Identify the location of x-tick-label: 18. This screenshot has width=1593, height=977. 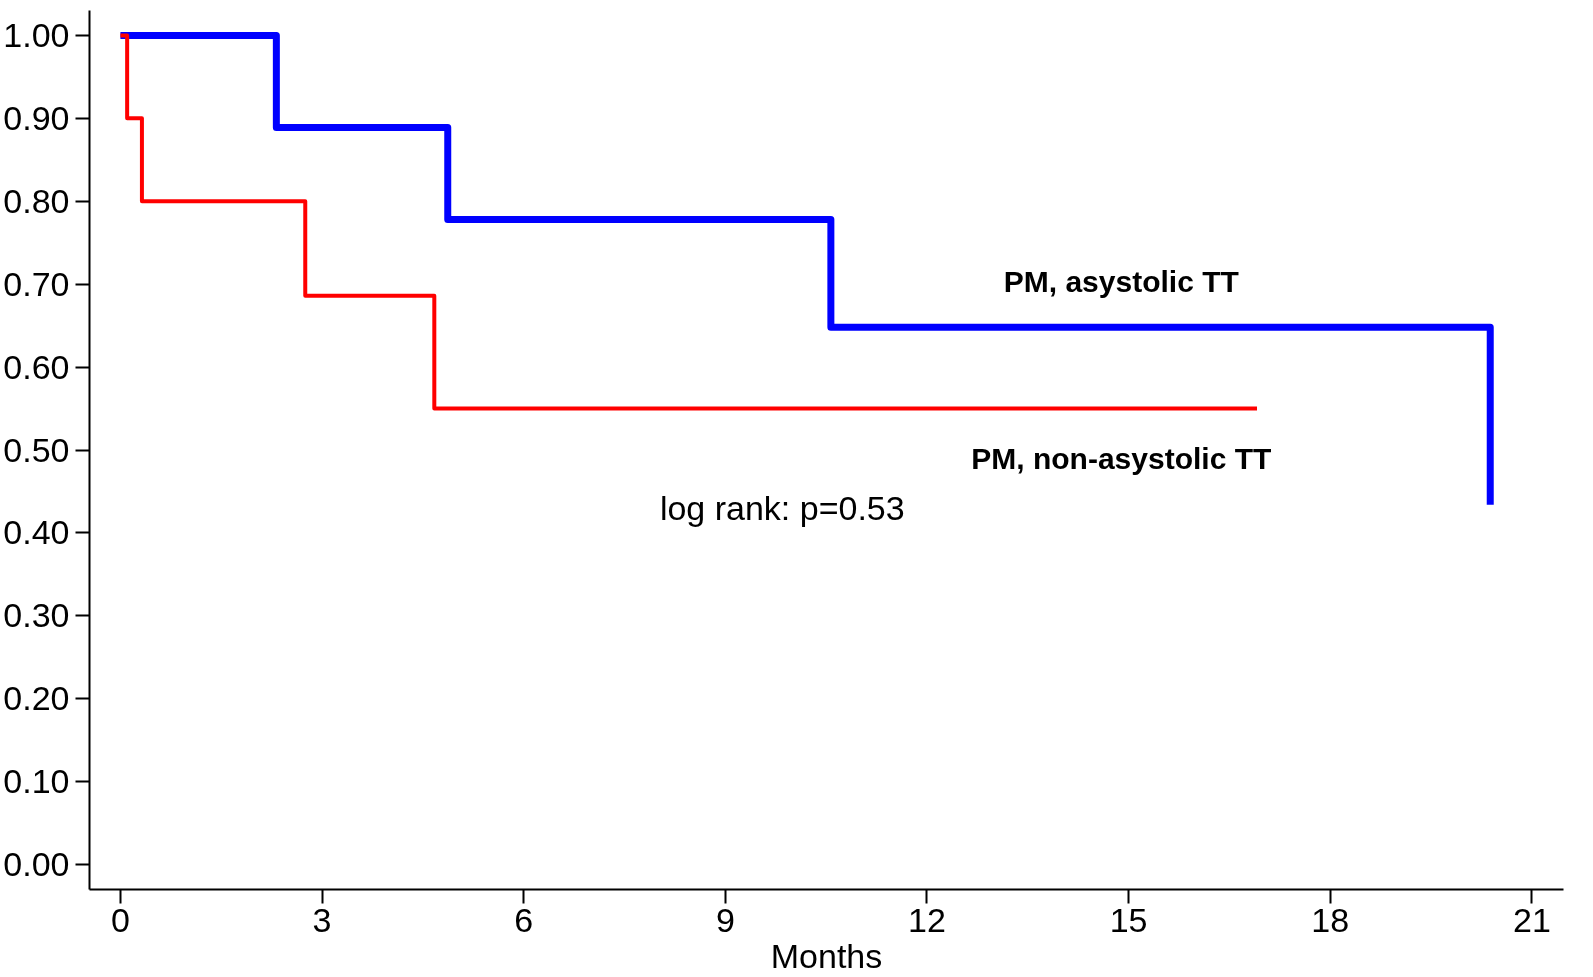
(1330, 919).